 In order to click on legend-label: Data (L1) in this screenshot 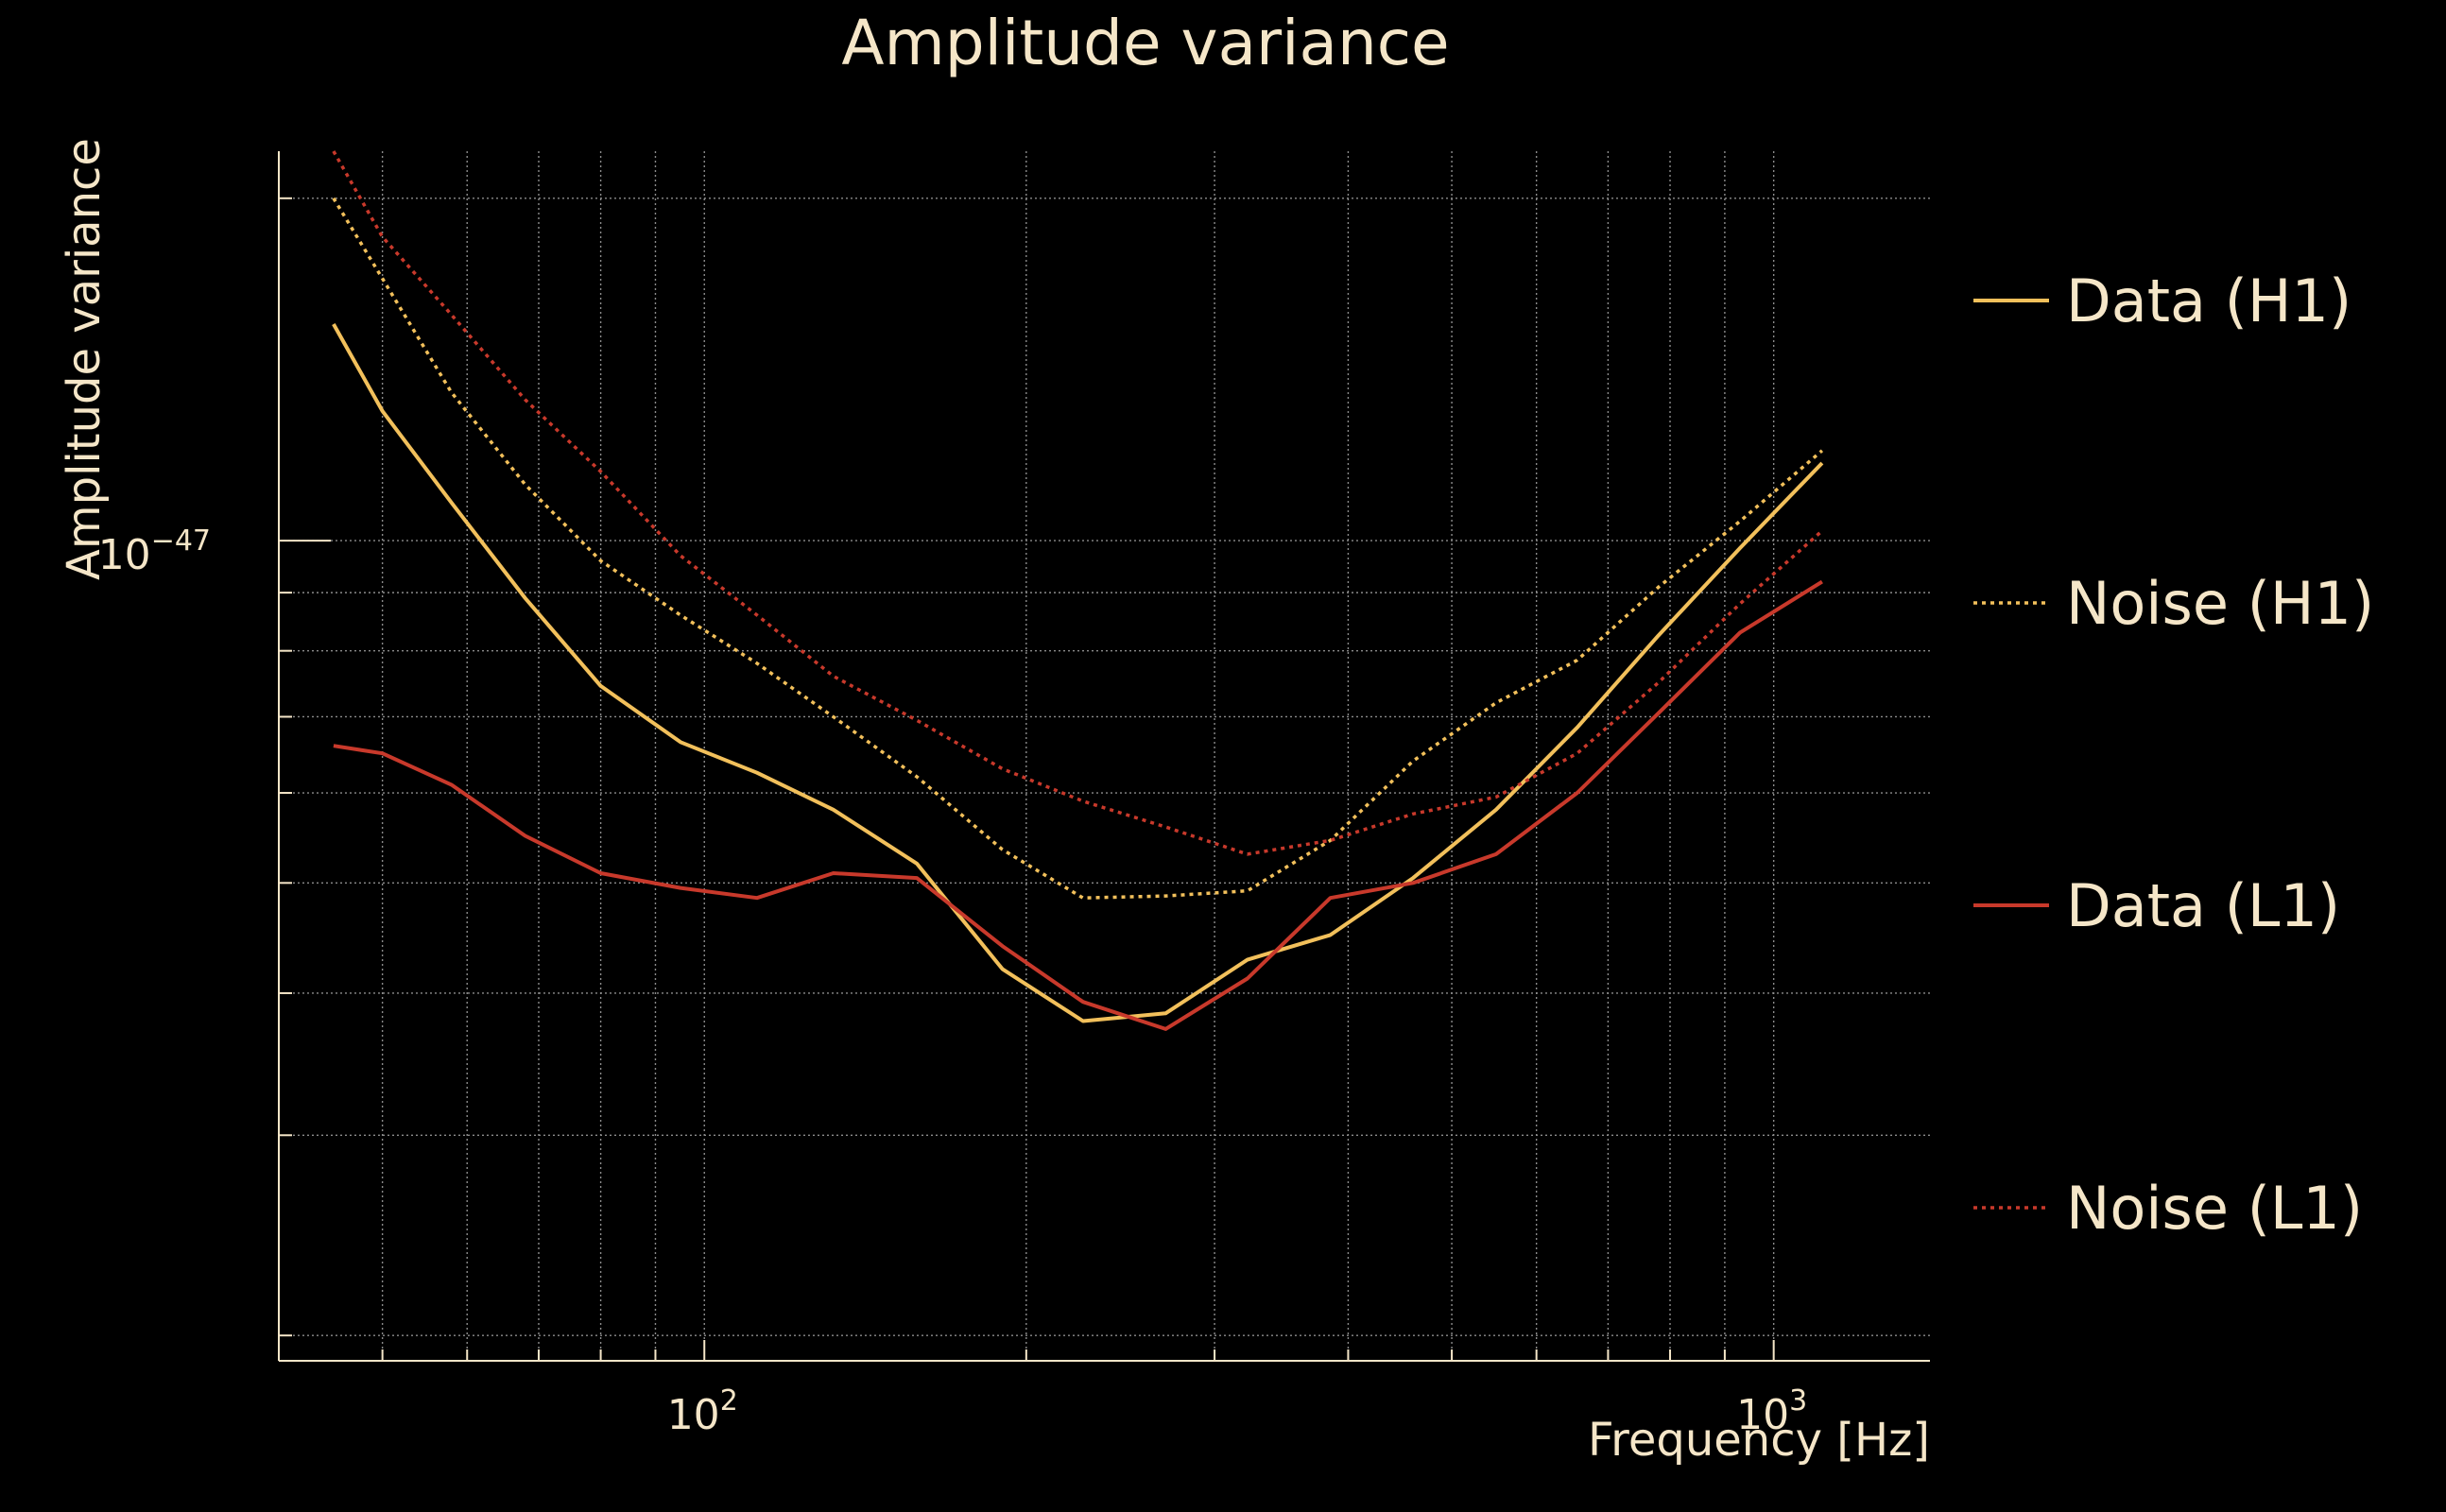, I will do `click(2203, 905)`.